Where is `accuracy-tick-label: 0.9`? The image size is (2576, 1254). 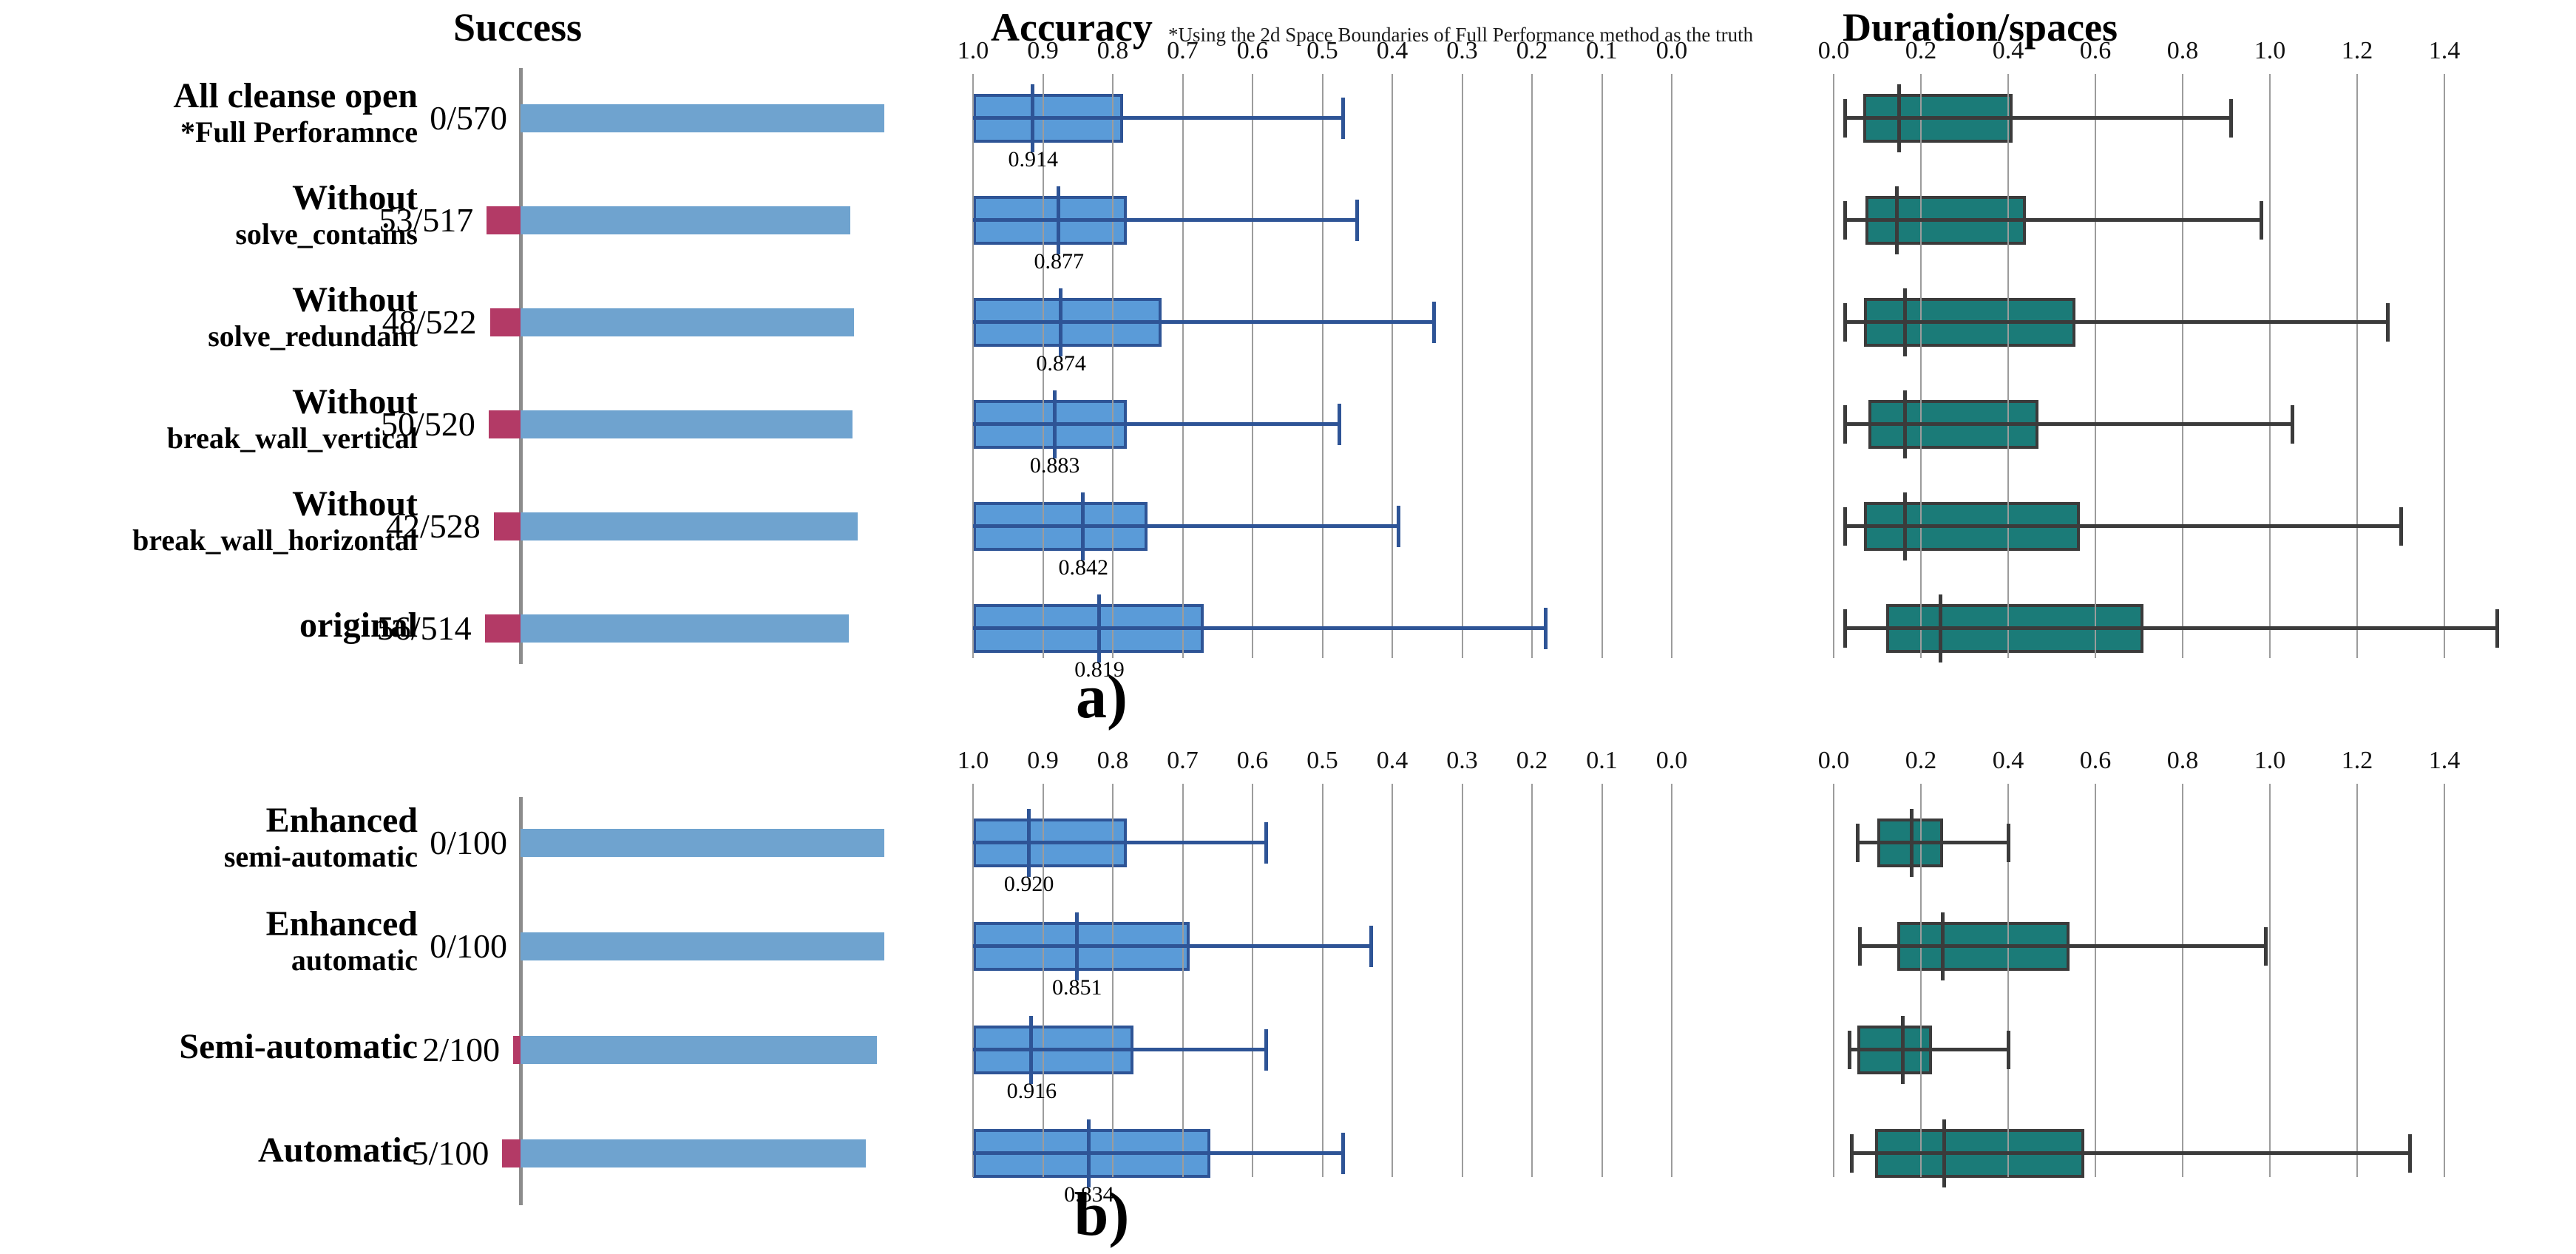 accuracy-tick-label: 0.9 is located at coordinates (1043, 50).